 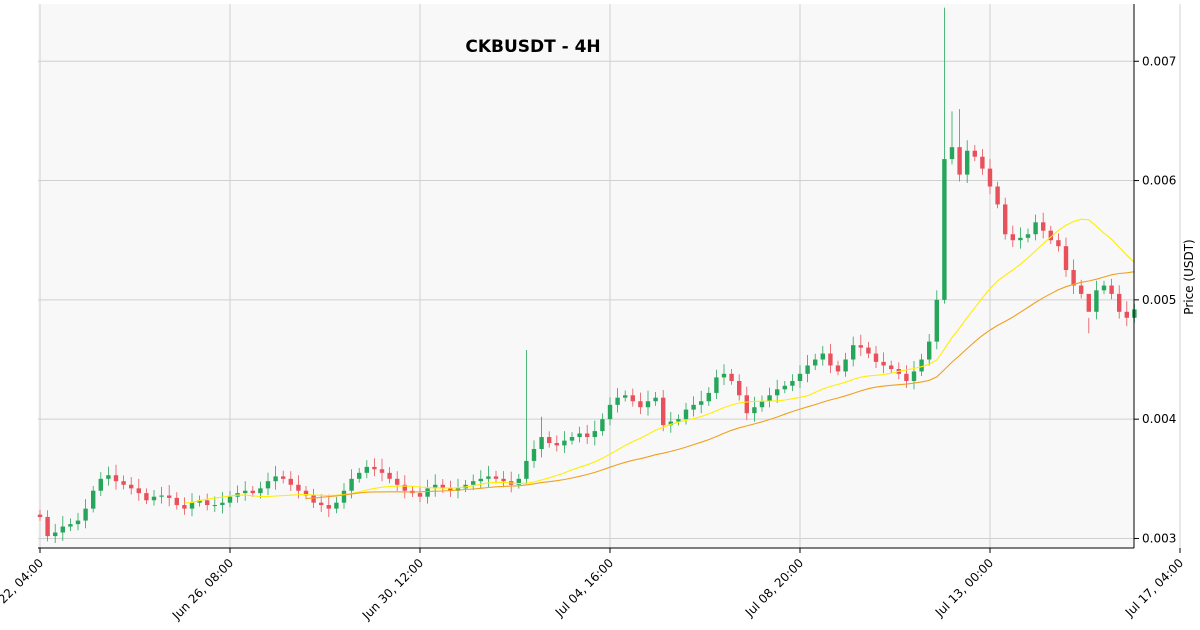 What do you see at coordinates (964, 588) in the screenshot?
I see `x-tick-label: Jul 13, 00:00` at bounding box center [964, 588].